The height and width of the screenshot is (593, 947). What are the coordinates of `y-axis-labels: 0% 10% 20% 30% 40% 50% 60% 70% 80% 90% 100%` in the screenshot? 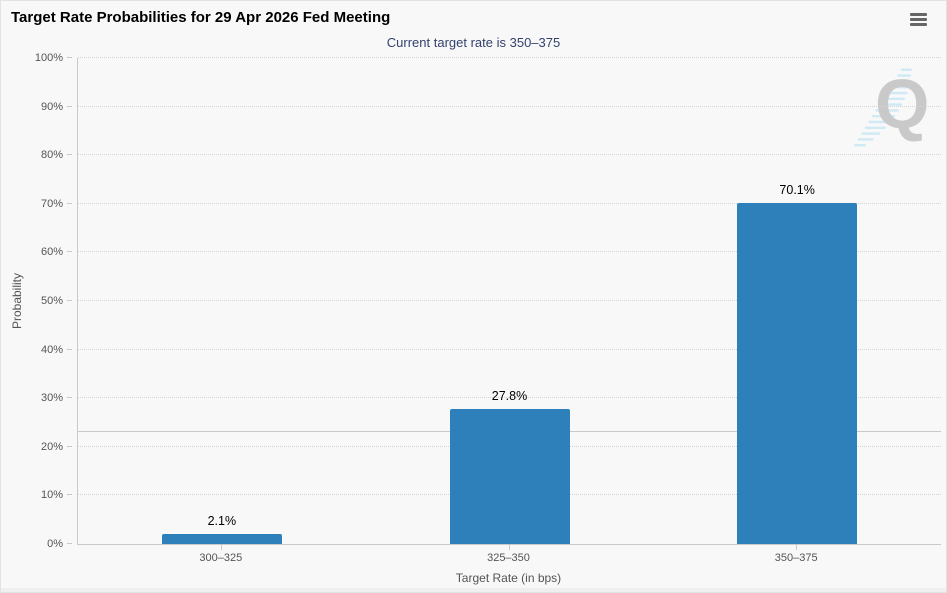 It's located at (36, 301).